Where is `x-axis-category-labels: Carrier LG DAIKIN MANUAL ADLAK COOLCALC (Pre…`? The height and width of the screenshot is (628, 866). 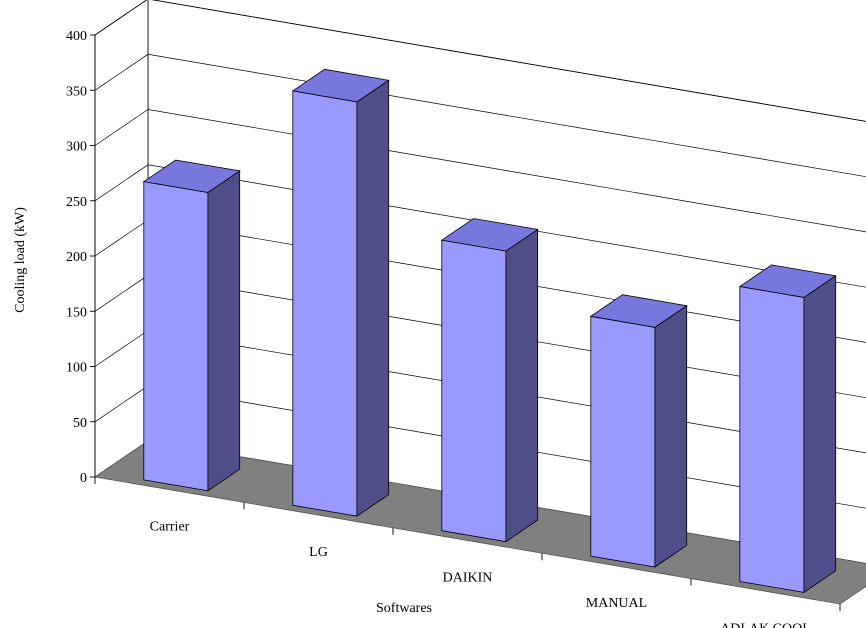 x-axis-category-labels: Carrier LG DAIKIN MANUAL ADLAK COOLCALC (Pre… is located at coordinates (481, 574).